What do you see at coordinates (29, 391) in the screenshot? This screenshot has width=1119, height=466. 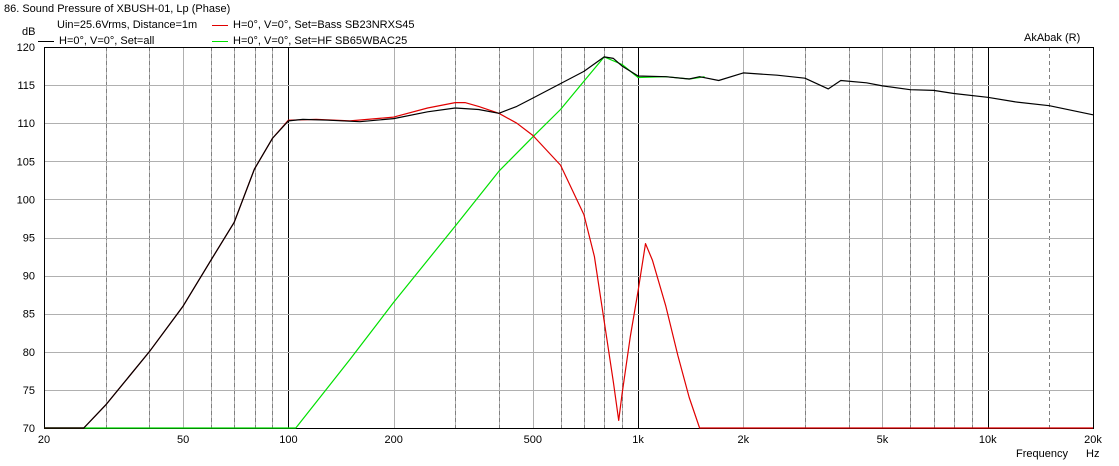 I see `y-tick-label: 75` at bounding box center [29, 391].